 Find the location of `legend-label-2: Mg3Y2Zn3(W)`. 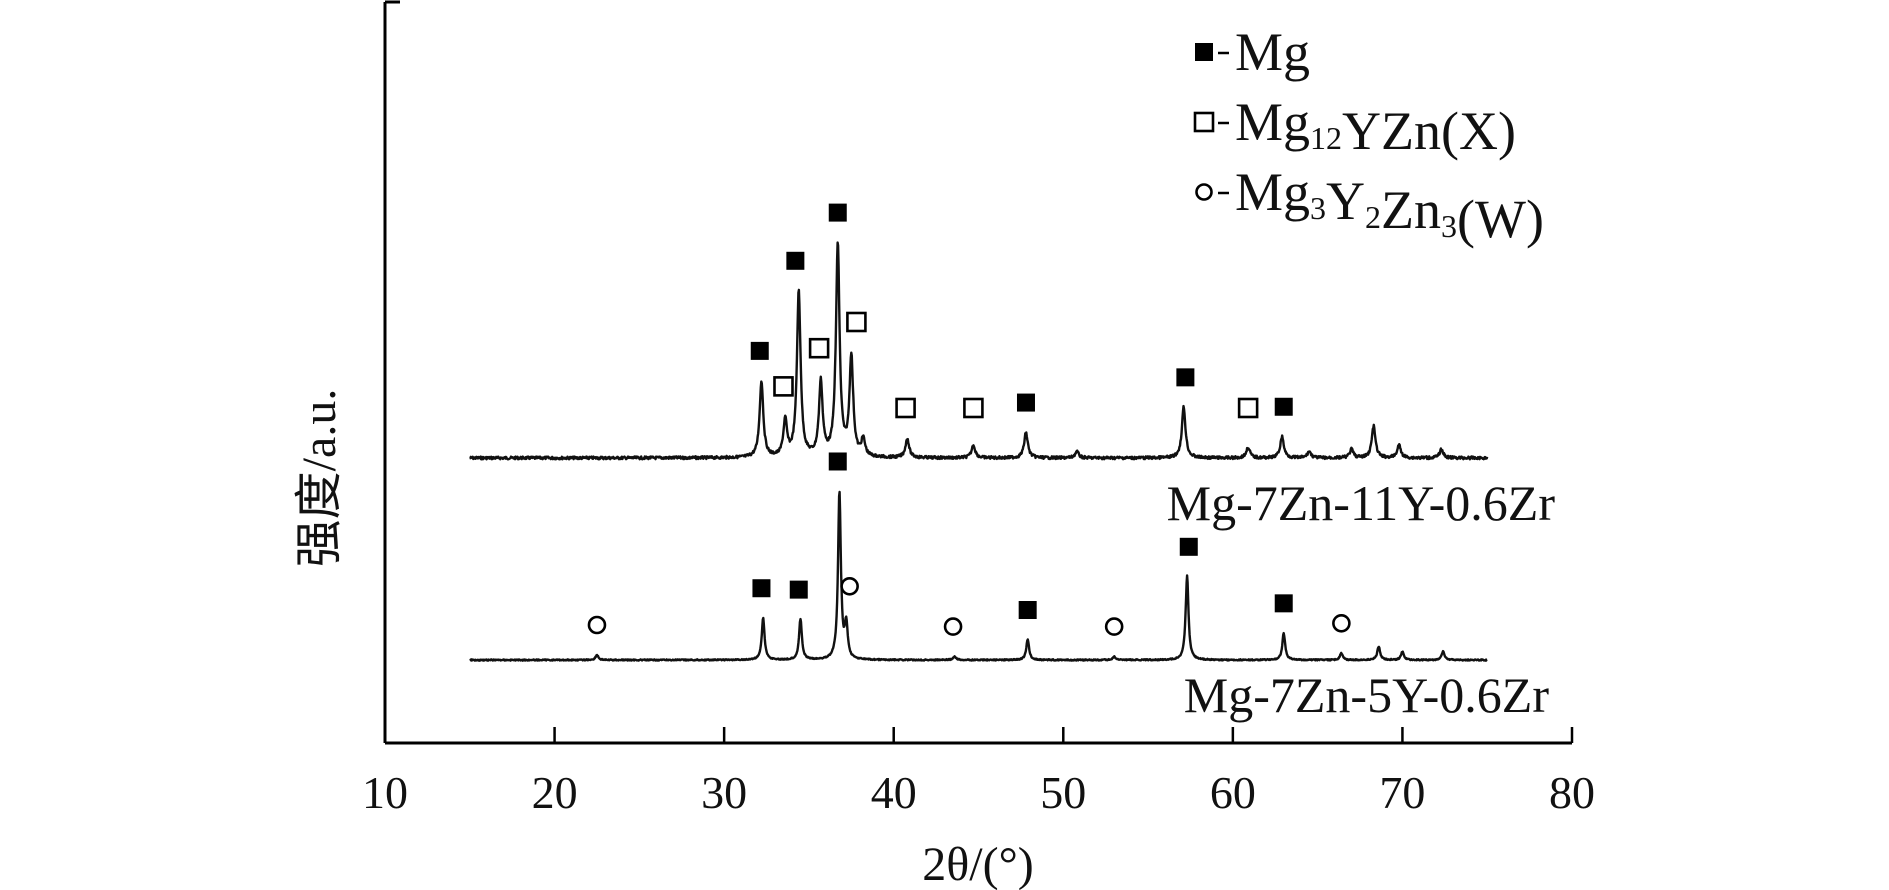

legend-label-2: Mg3Y2Zn3(W) is located at coordinates (1389, 205).